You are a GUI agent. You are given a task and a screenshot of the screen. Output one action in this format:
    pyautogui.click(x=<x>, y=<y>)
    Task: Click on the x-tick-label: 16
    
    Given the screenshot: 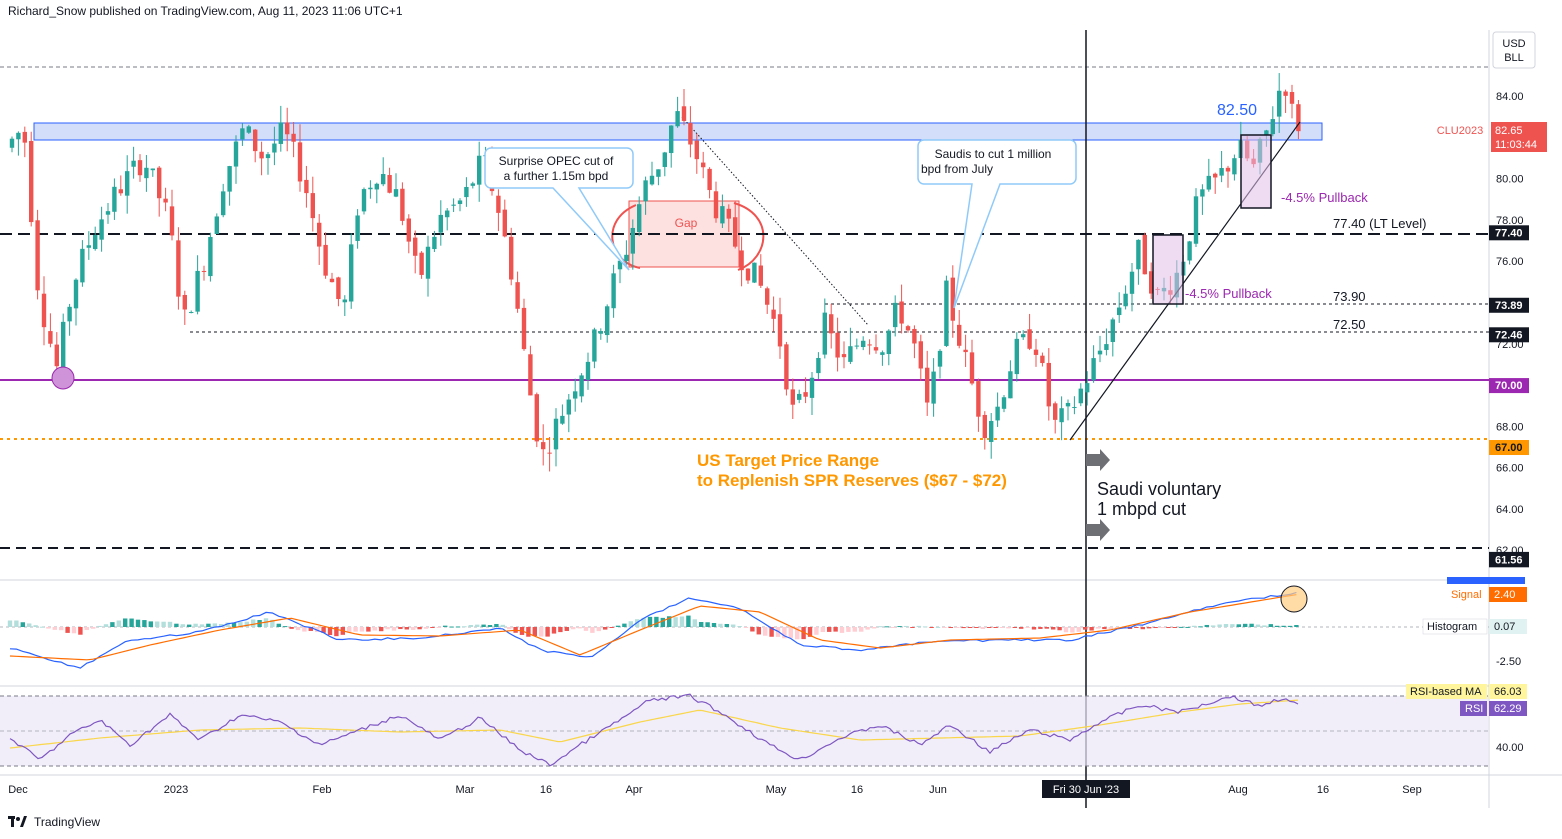 What is the action you would take?
    pyautogui.click(x=546, y=790)
    